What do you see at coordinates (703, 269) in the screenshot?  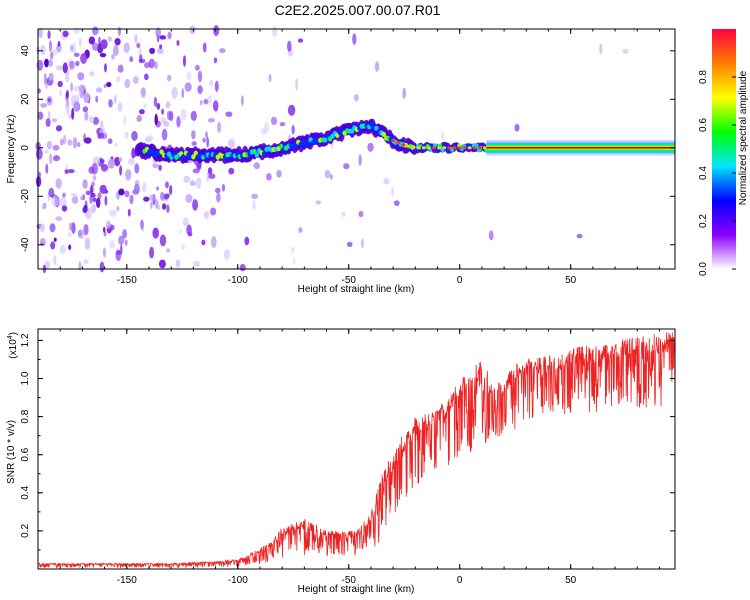 I see `colorbar-tick-label: 0.0` at bounding box center [703, 269].